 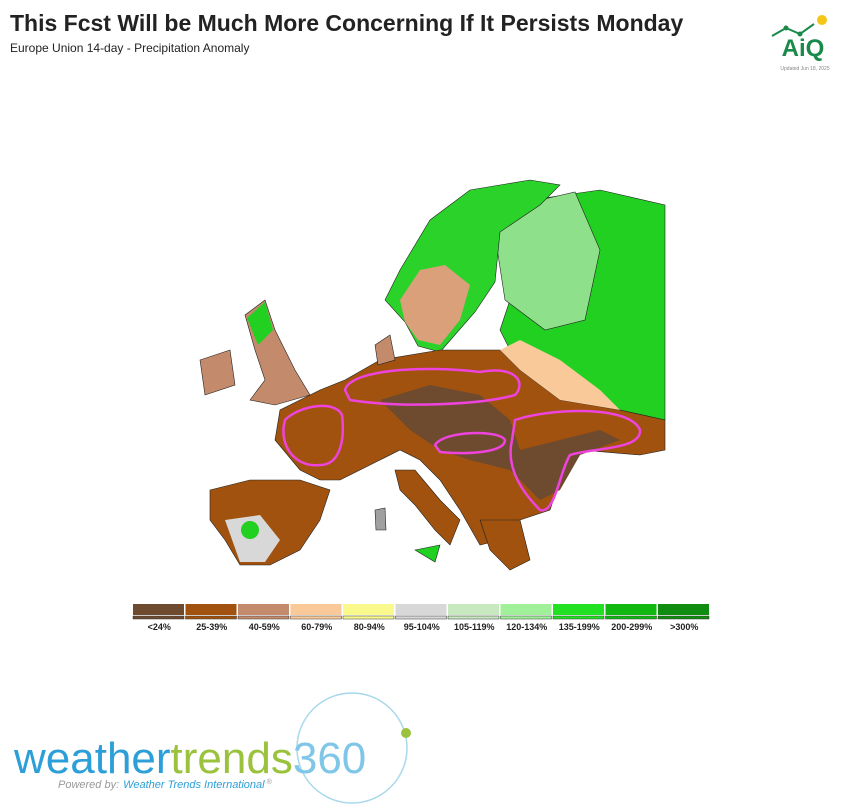 I want to click on logo-text: AiQ, so click(x=803, y=48).